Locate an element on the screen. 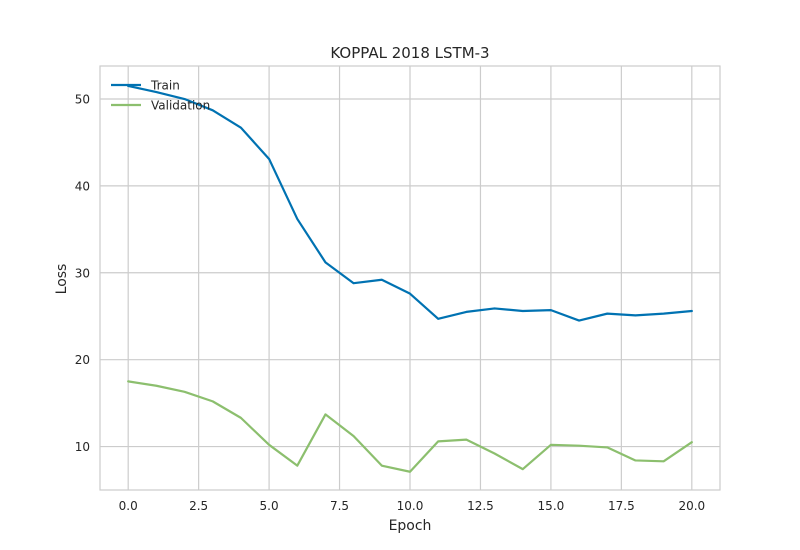 The image size is (800, 550). y-tick-label: 50 is located at coordinates (82, 100).